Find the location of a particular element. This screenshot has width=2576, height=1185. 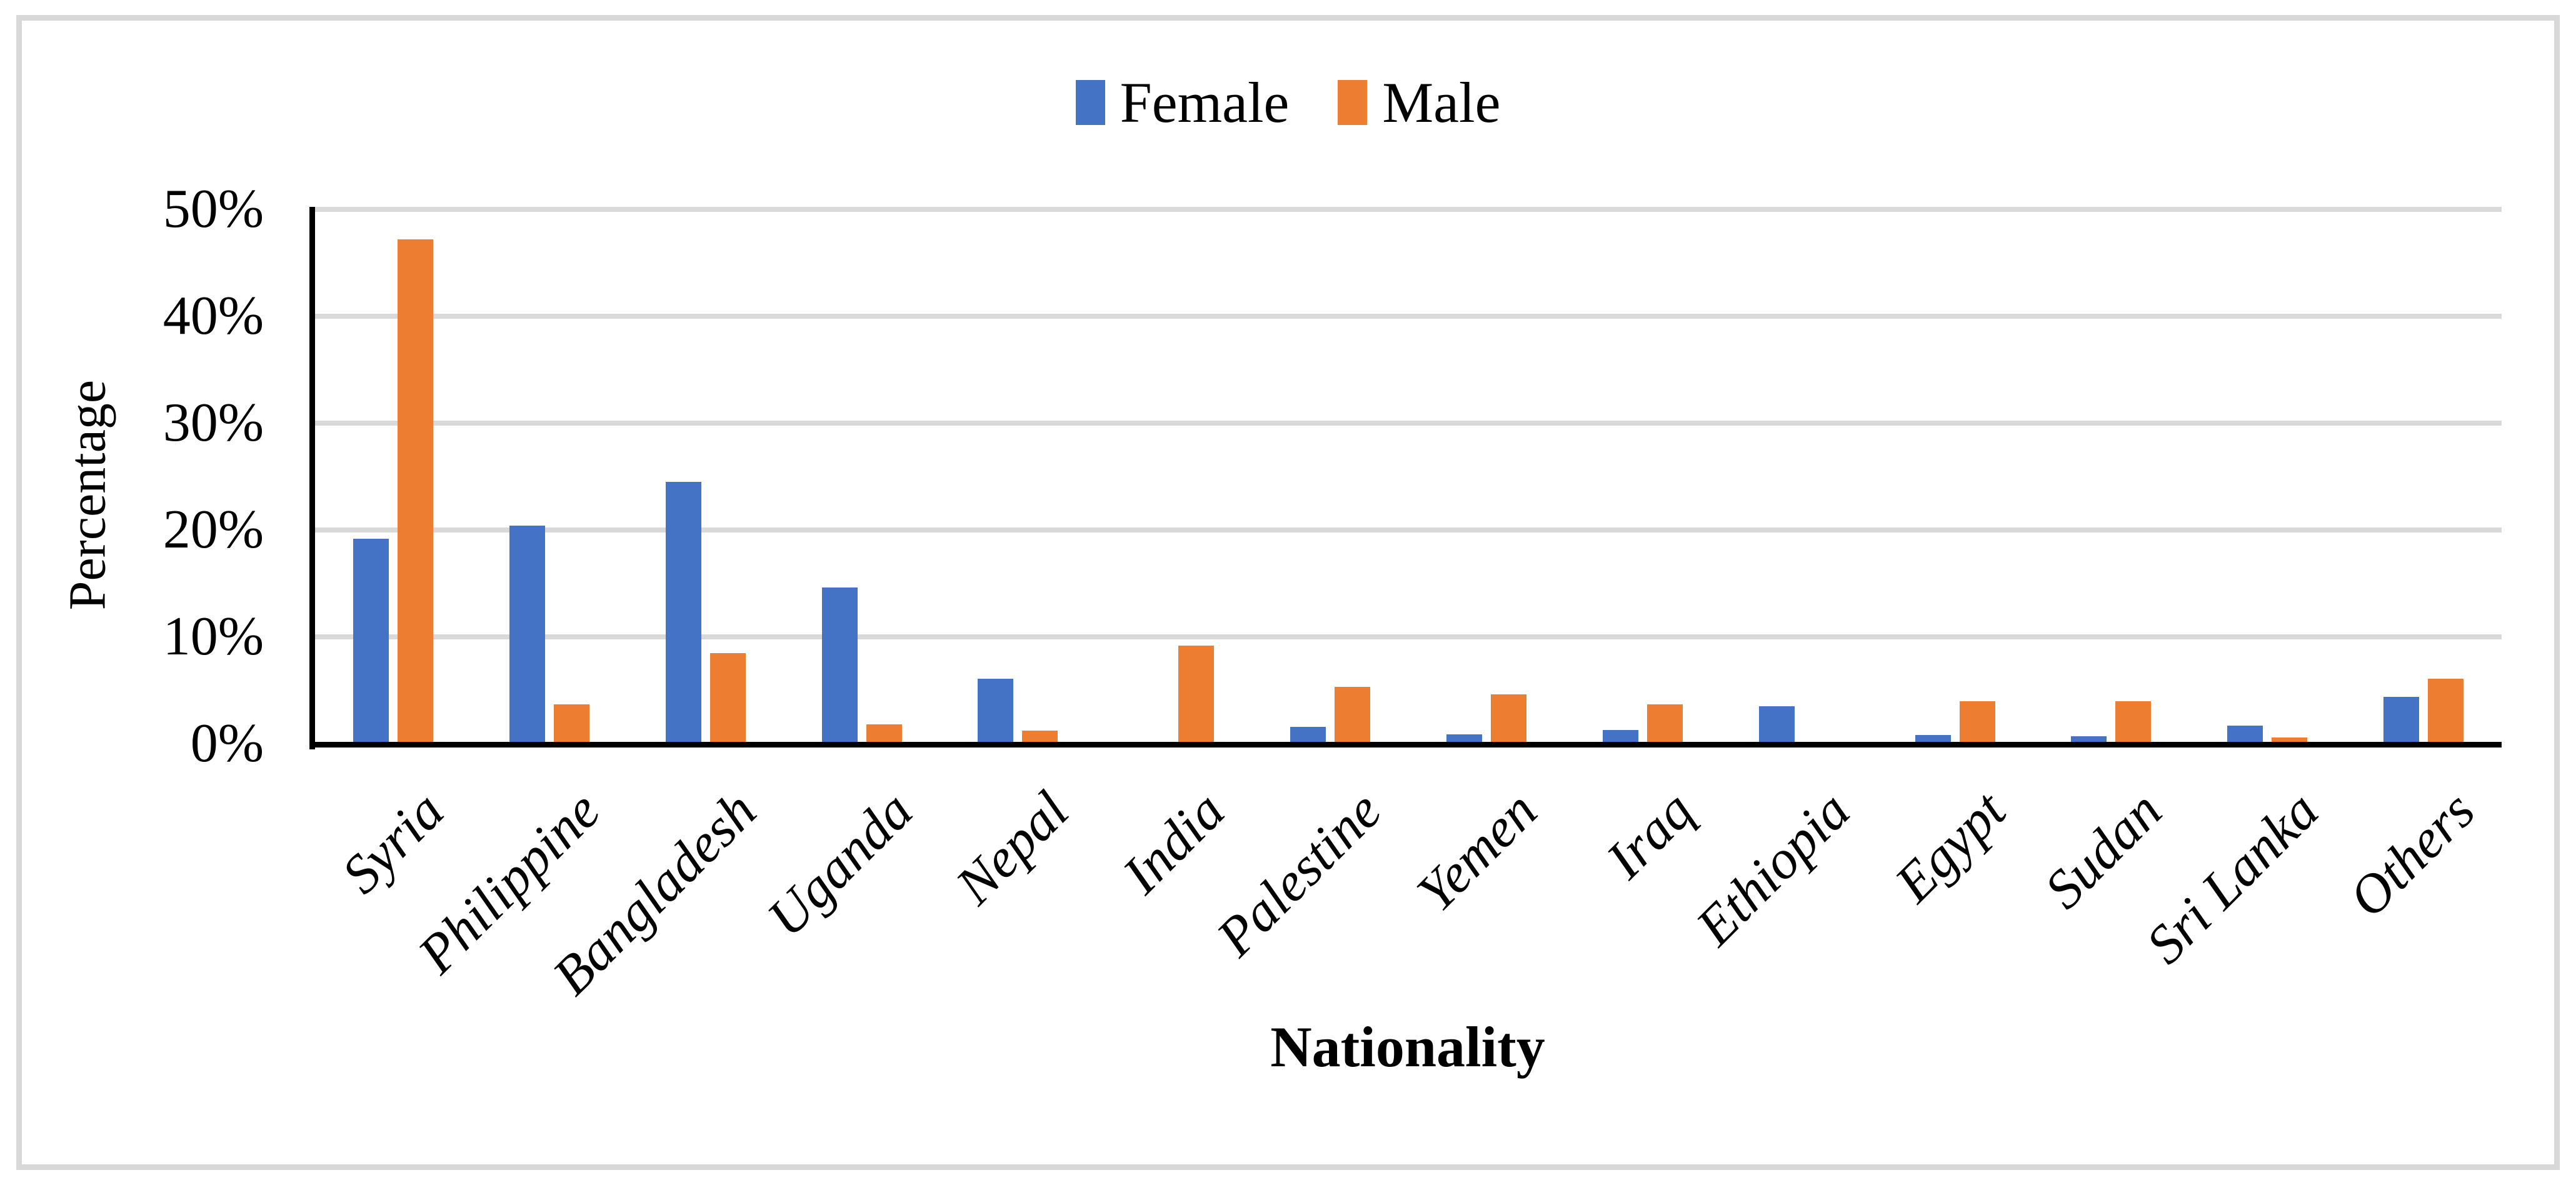

y-axis-line is located at coordinates (312, 478).